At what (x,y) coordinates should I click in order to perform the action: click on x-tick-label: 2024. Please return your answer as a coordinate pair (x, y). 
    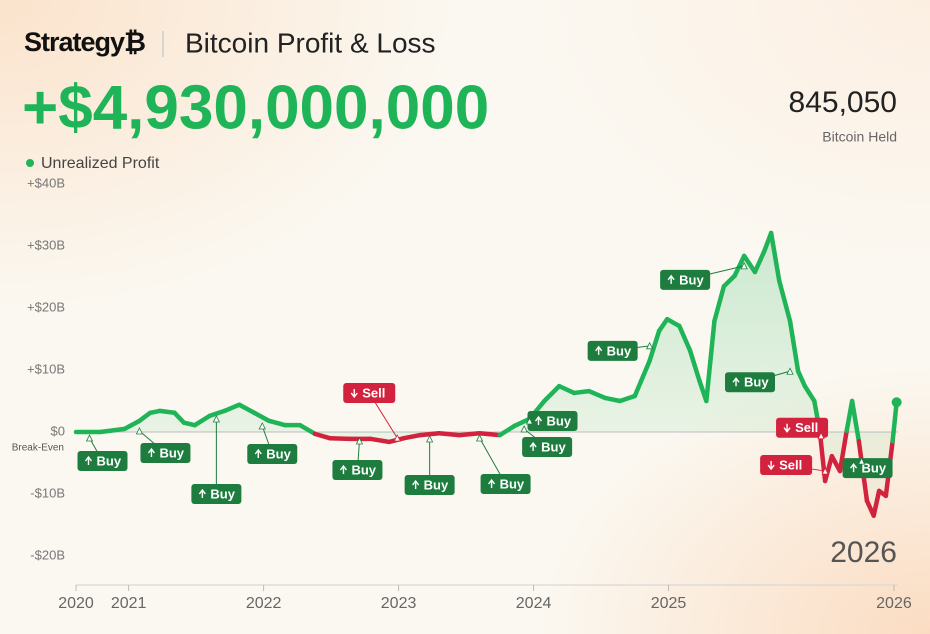
    Looking at the image, I should click on (534, 603).